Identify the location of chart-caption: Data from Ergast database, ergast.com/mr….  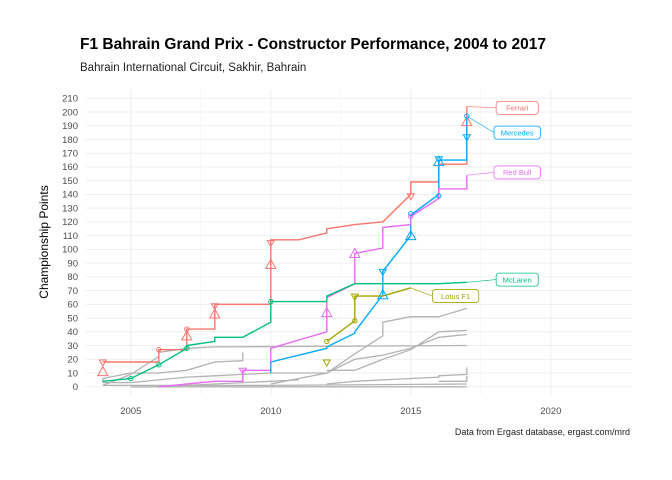
(542, 432).